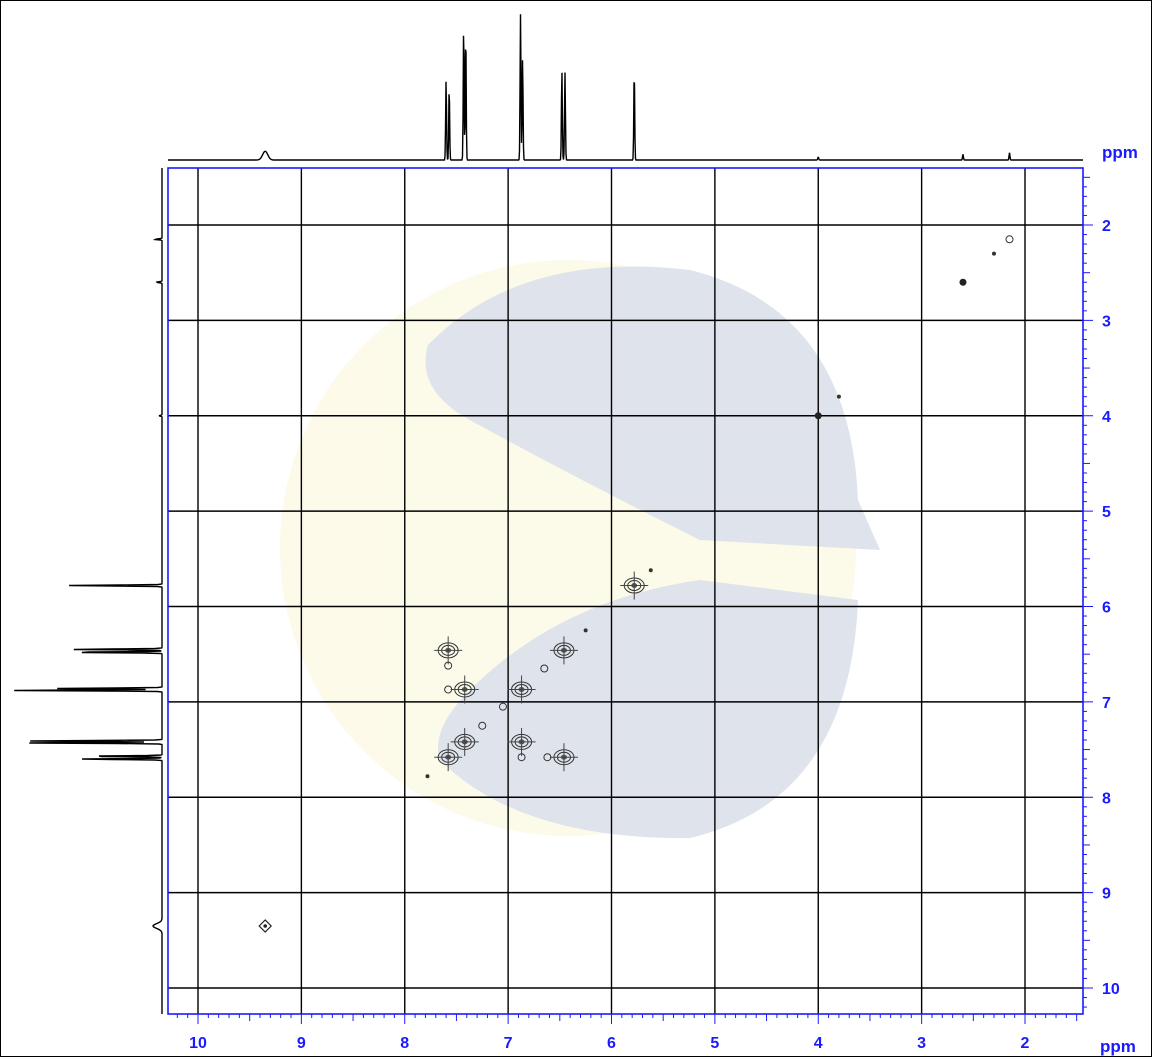  I want to click on y-axis: 2 3 4 5 6 7 8 9 10, so click(1101, 592).